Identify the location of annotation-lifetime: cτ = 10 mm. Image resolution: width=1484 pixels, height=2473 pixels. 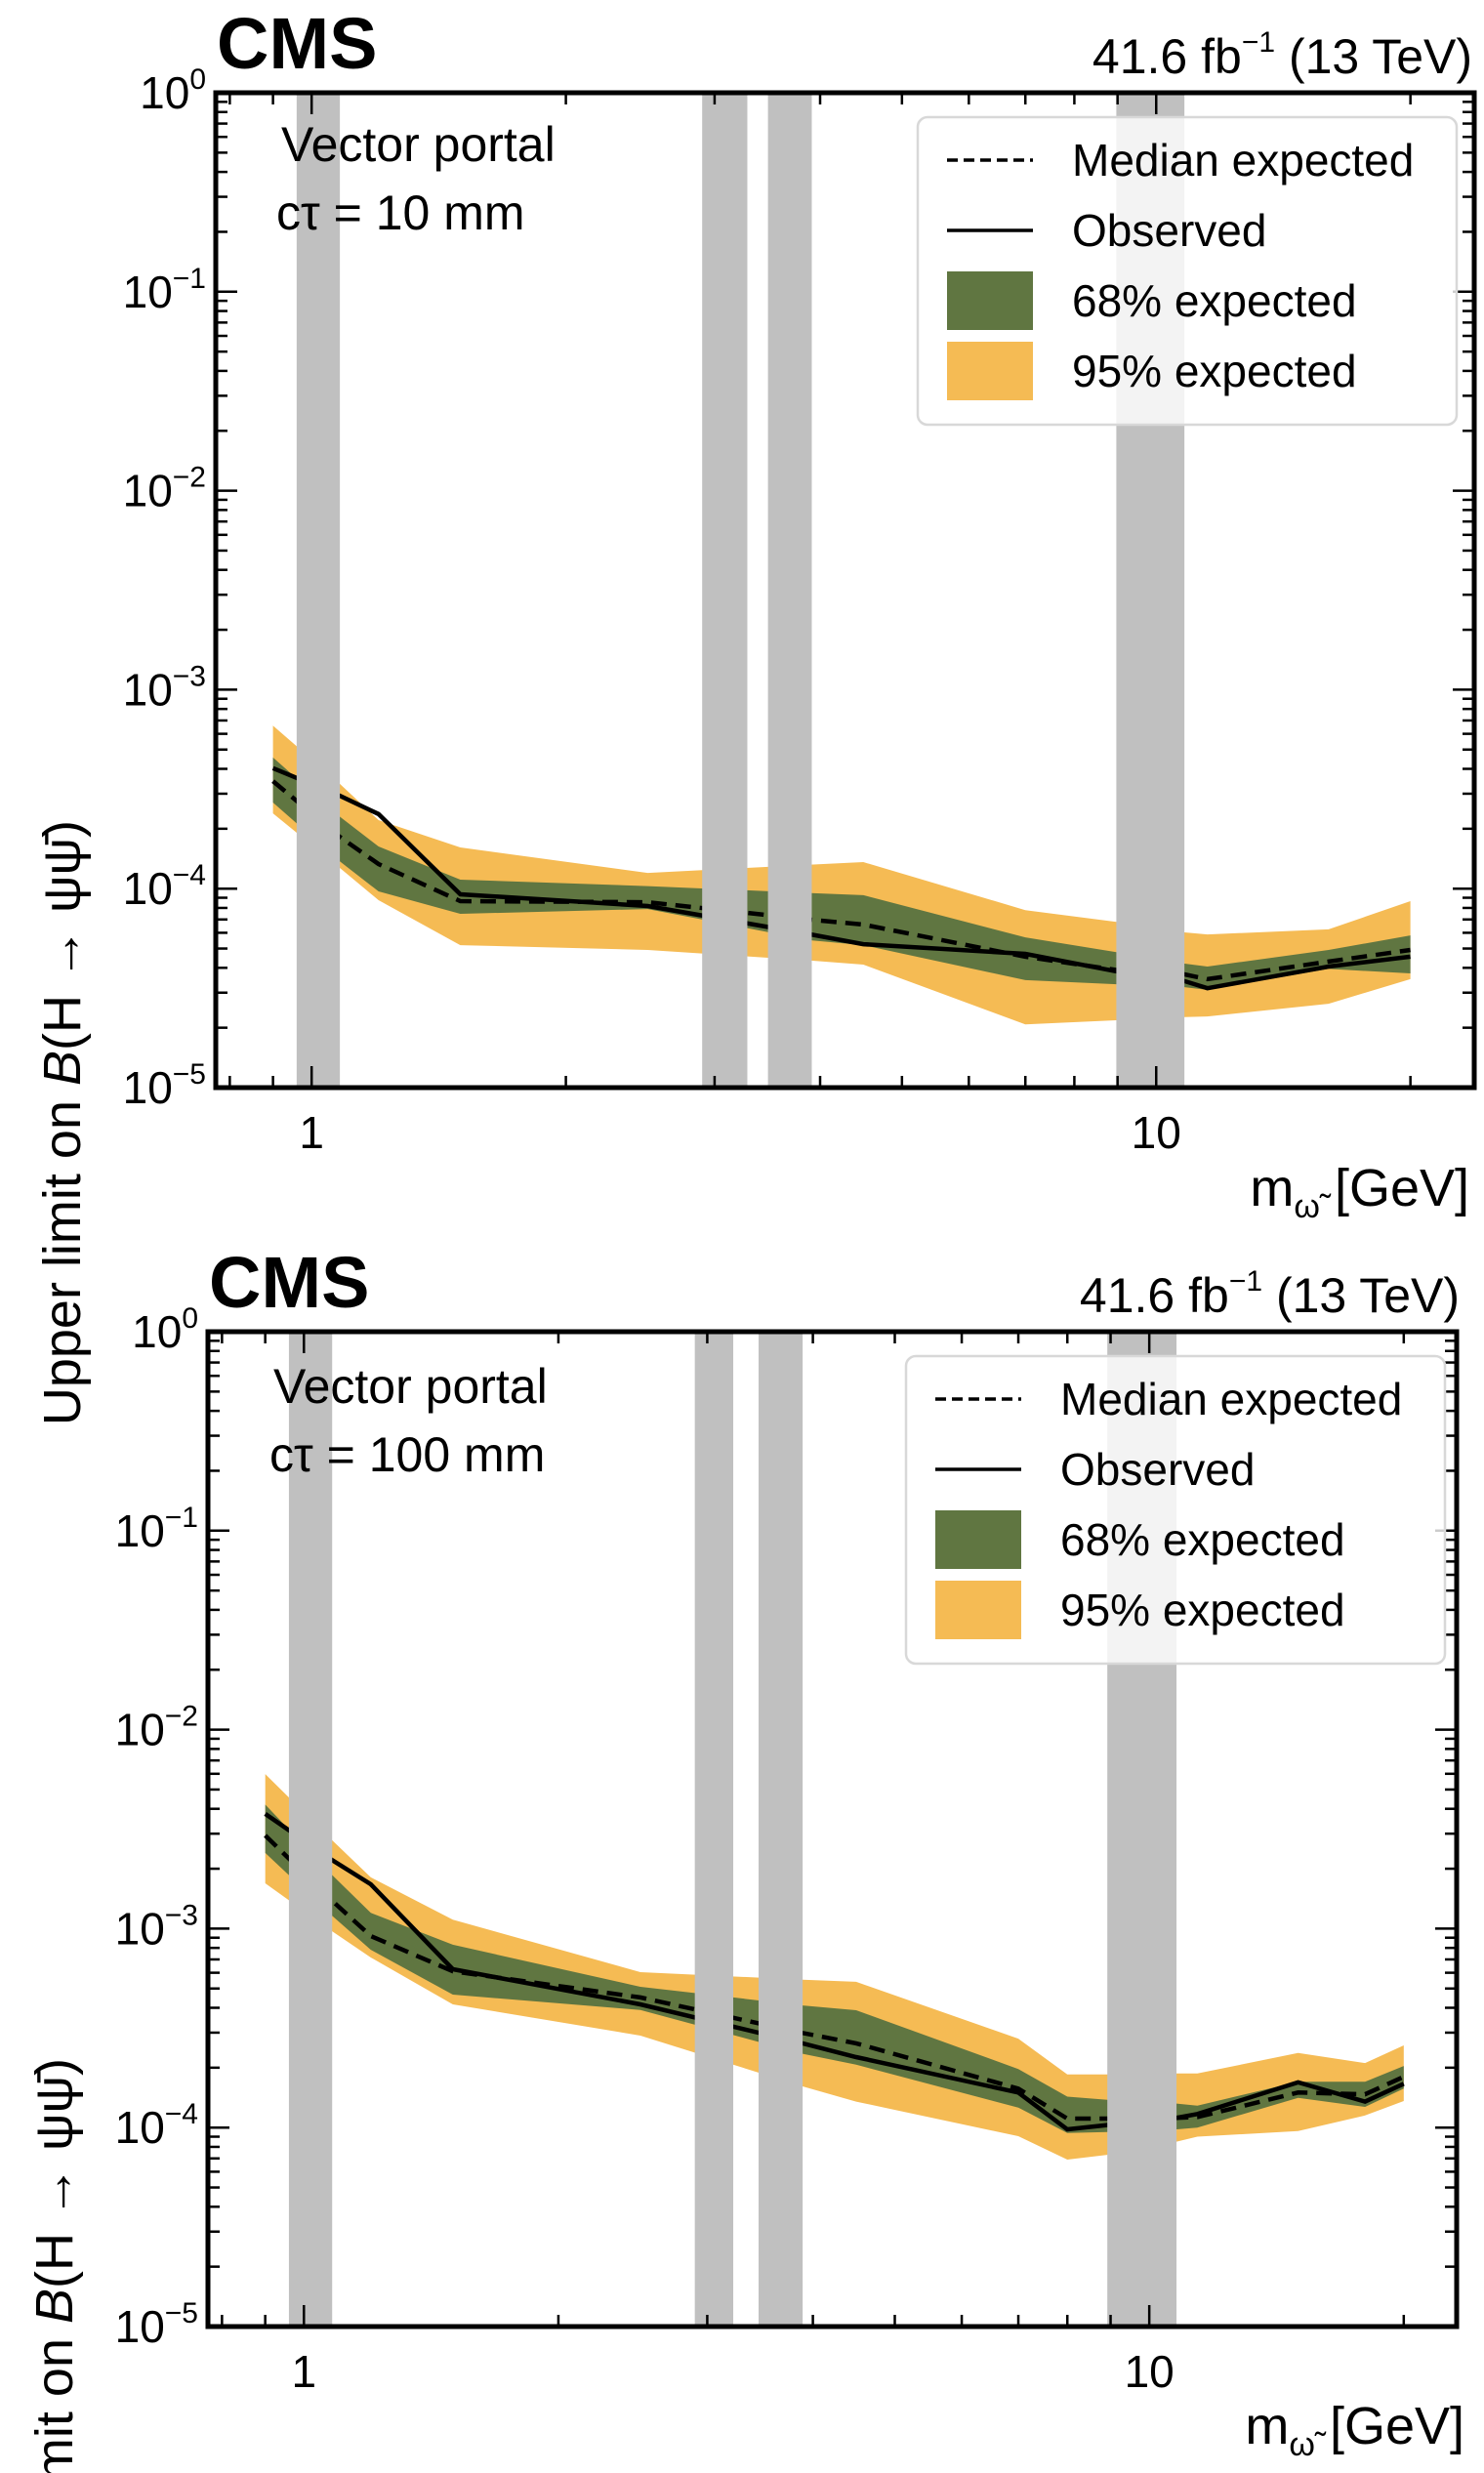
(401, 212).